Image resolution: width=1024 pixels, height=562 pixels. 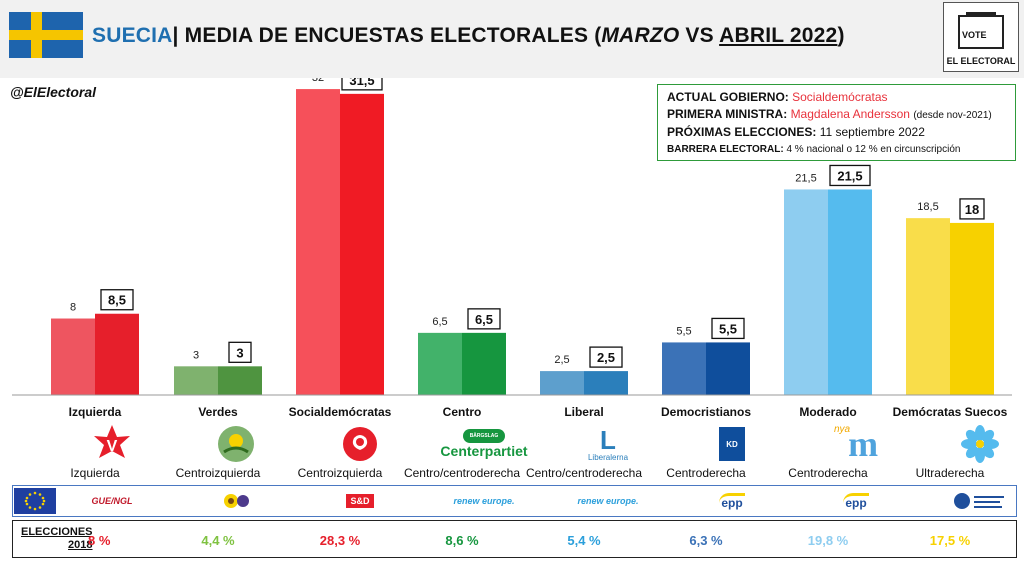 What do you see at coordinates (484, 441) in the screenshot?
I see `centerpartiet-badge-icon: BÄRGSLAG POLITIK` at bounding box center [484, 441].